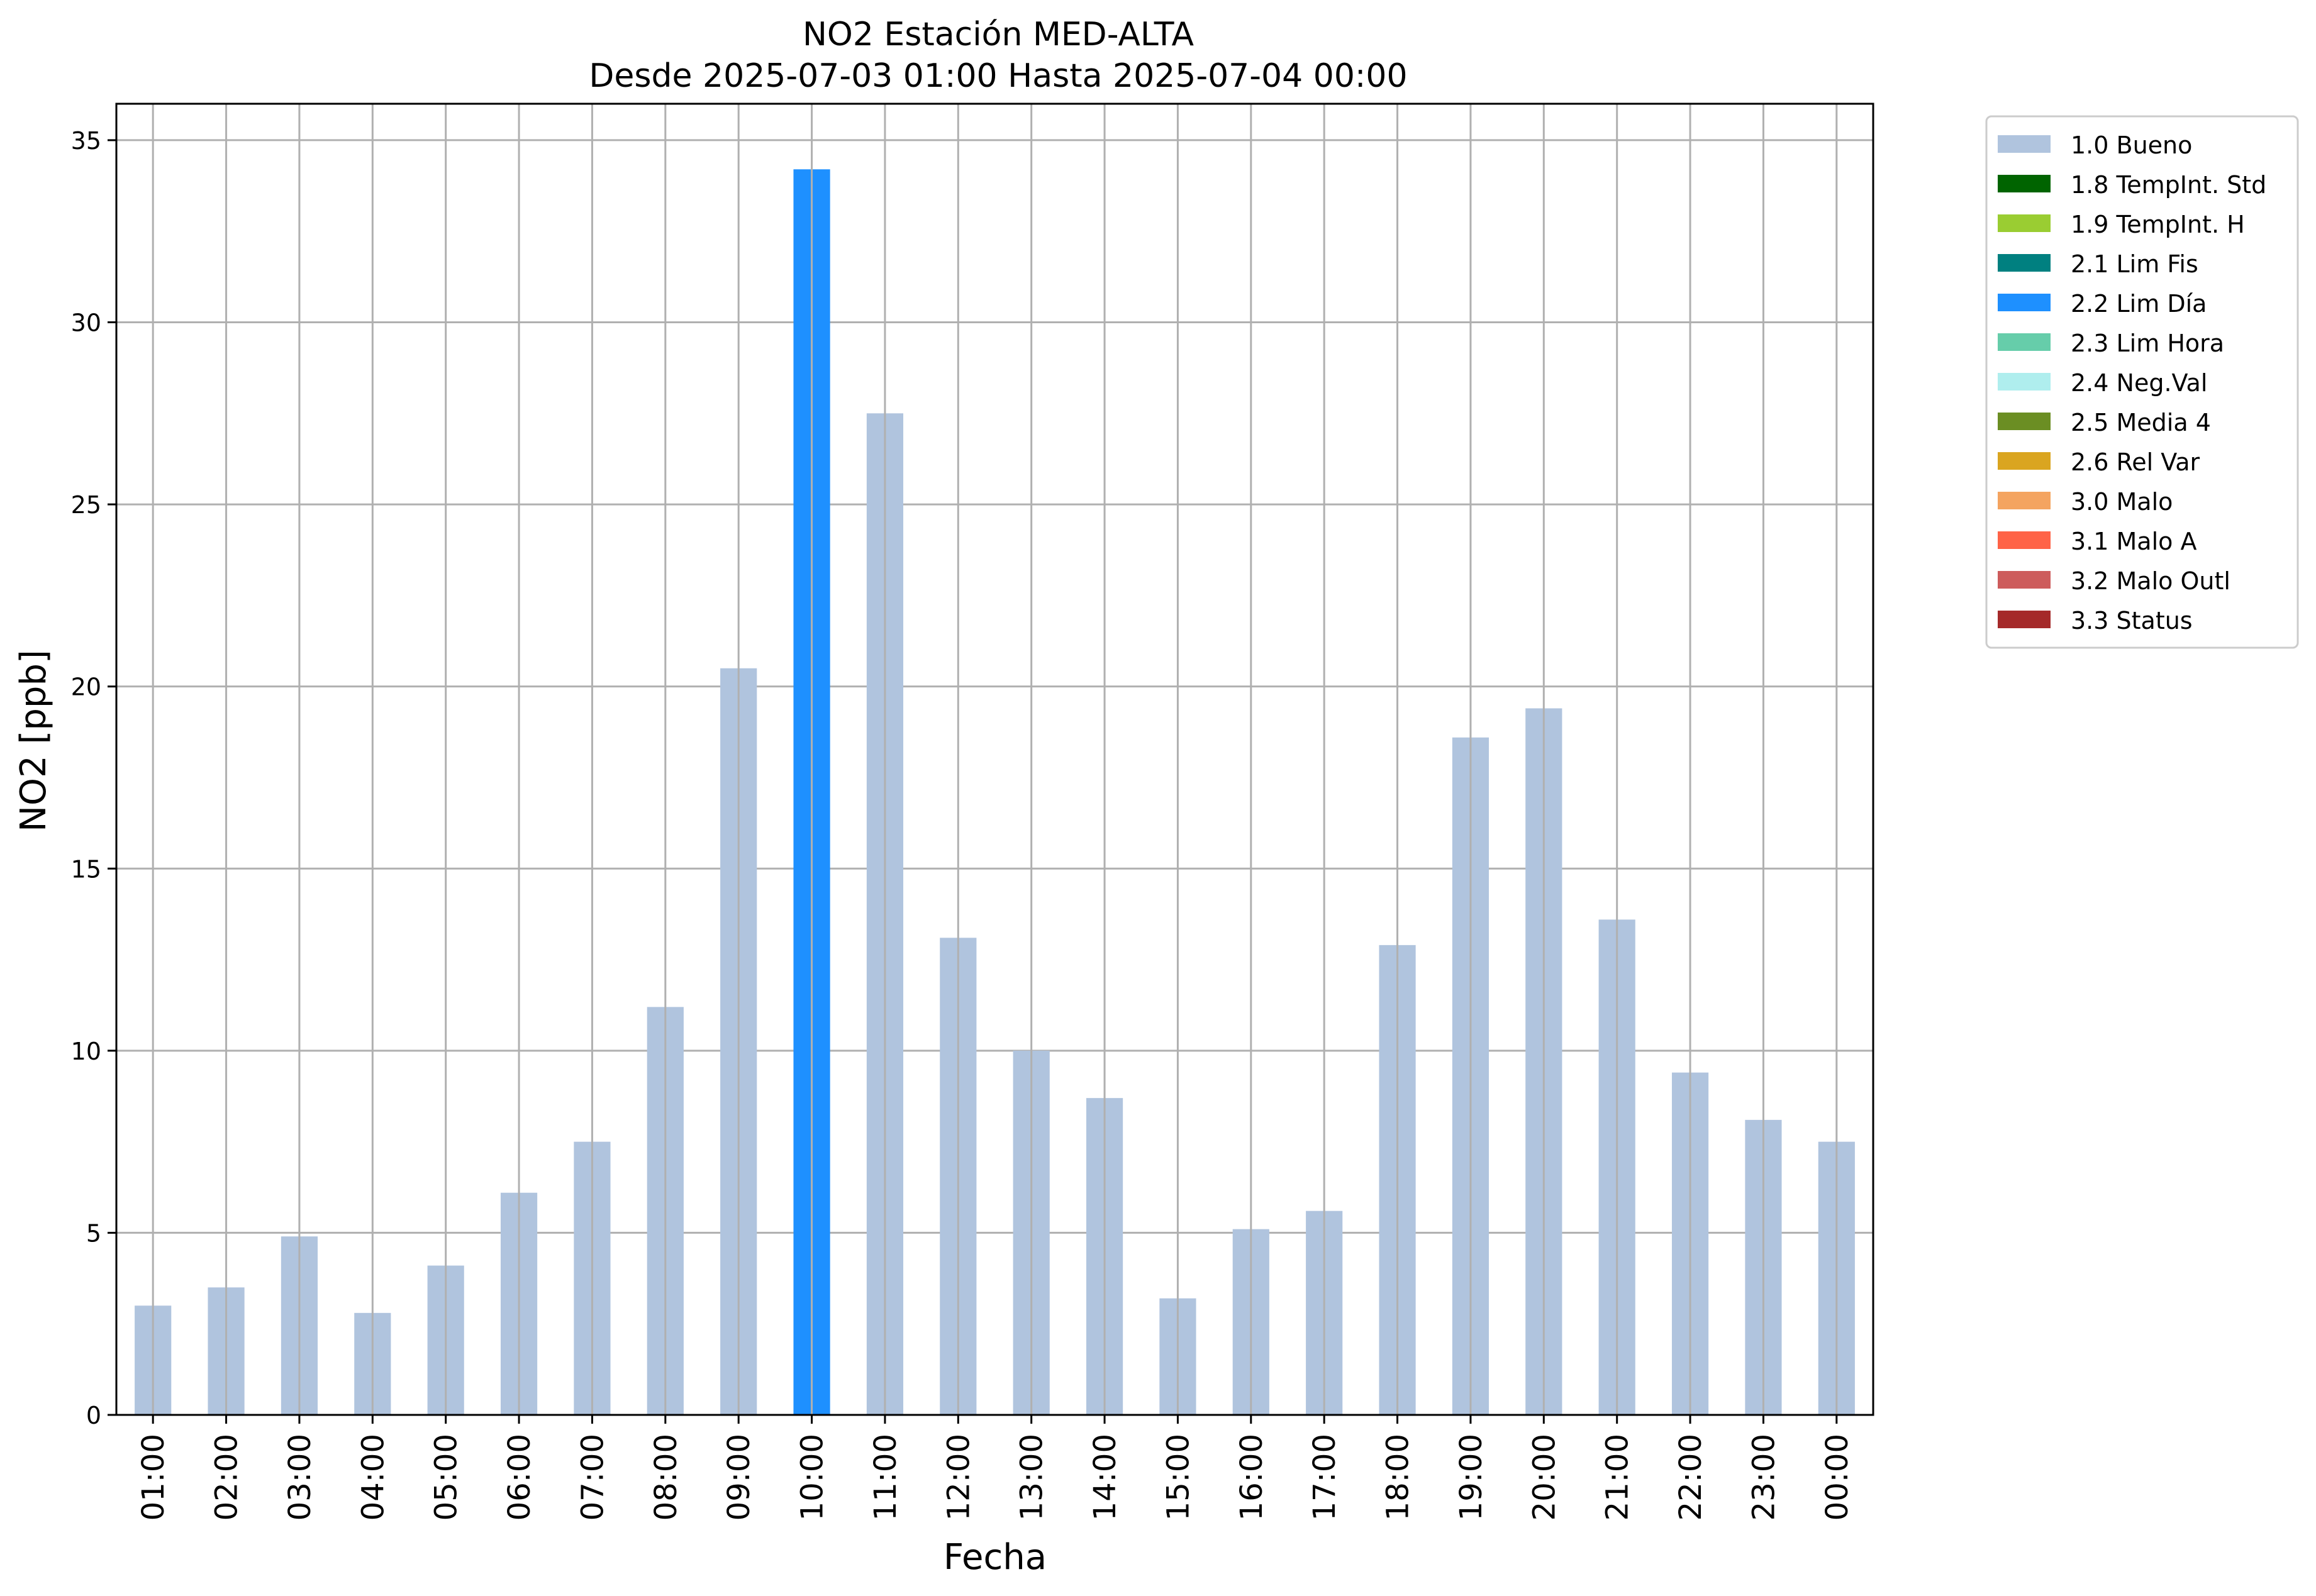 The image size is (2316, 1596). I want to click on legend-label: 3.3 Status, so click(2132, 621).